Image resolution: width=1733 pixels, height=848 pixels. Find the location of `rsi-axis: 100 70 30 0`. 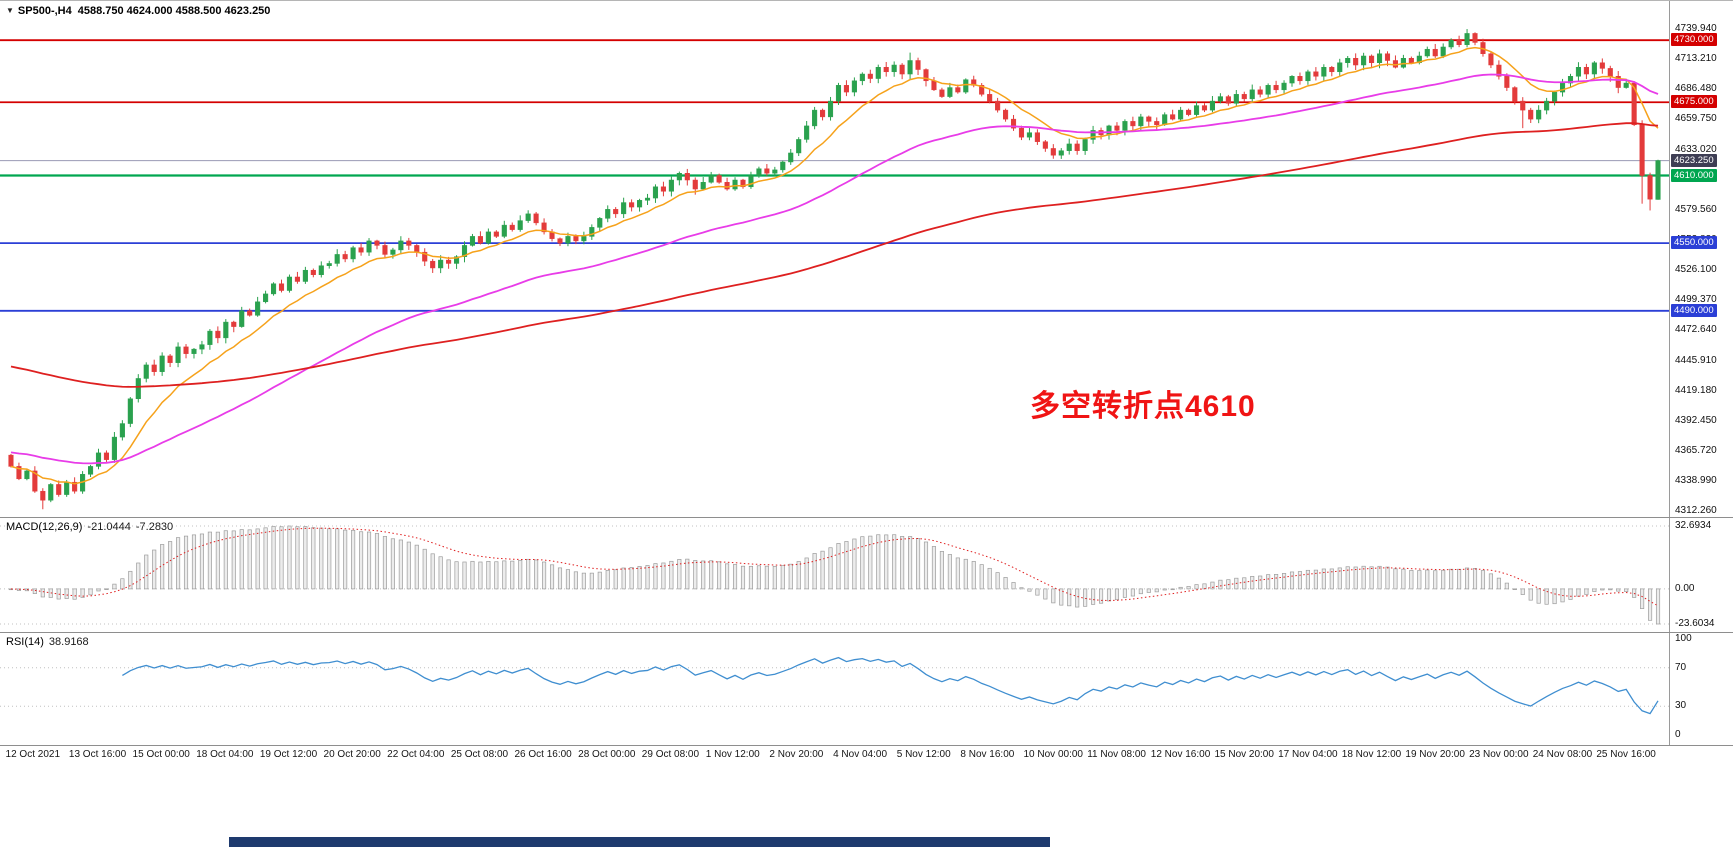

rsi-axis: 100 70 30 0 is located at coordinates (1701, 689).